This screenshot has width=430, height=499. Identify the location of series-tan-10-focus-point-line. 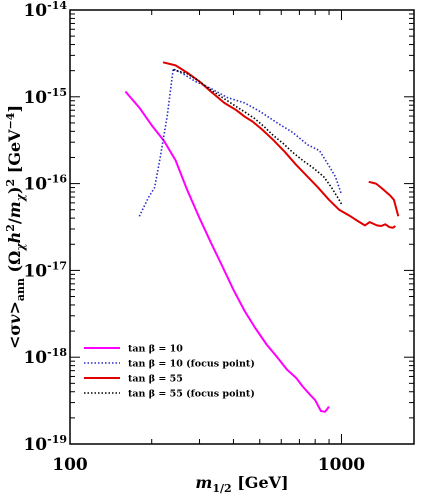
(240, 142).